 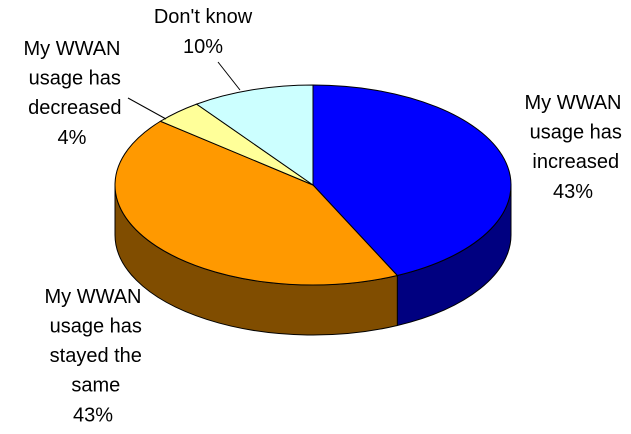 I want to click on slice-label: My WWAN usage has stayed the same, so click(x=93, y=341).